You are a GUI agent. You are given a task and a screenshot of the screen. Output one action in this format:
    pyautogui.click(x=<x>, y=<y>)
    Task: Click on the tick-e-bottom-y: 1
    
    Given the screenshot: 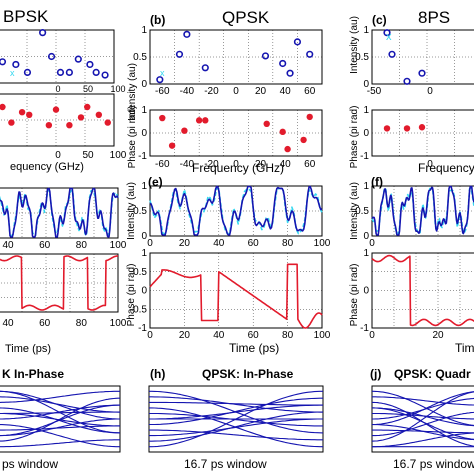 What is the action you would take?
    pyautogui.click(x=144, y=253)
    